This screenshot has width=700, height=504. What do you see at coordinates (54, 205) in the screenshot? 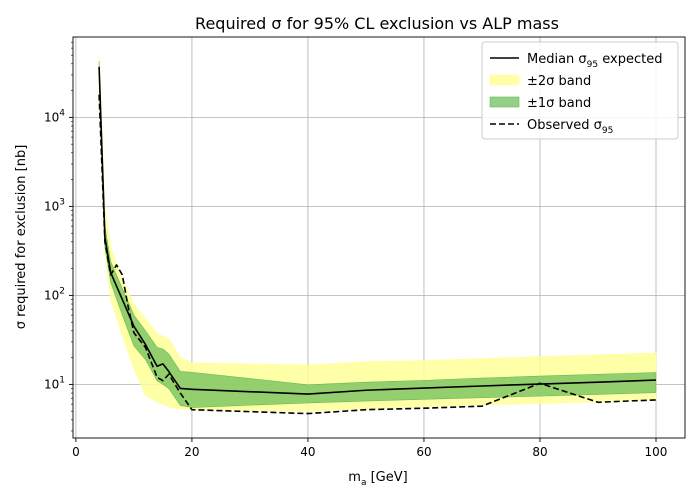
I see `y-tick-label: 10³` at bounding box center [54, 205].